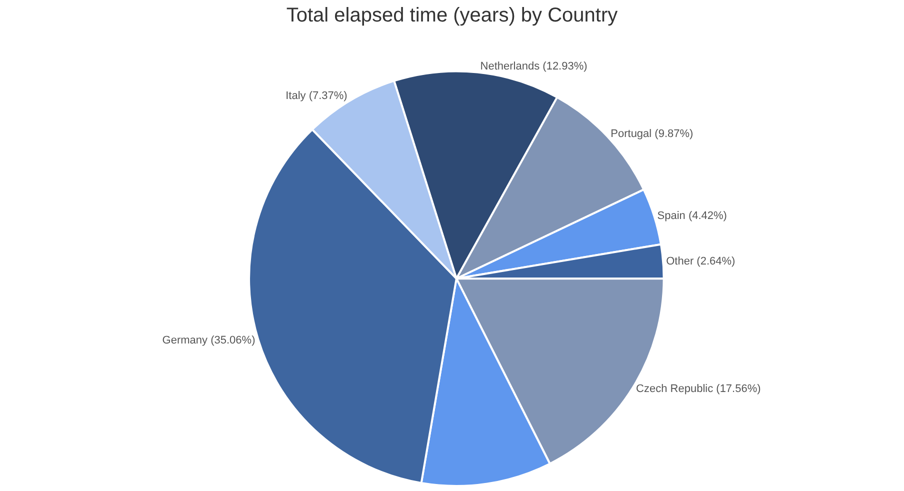  What do you see at coordinates (698, 388) in the screenshot?
I see `slice-label: Czech Republic (17.56%)` at bounding box center [698, 388].